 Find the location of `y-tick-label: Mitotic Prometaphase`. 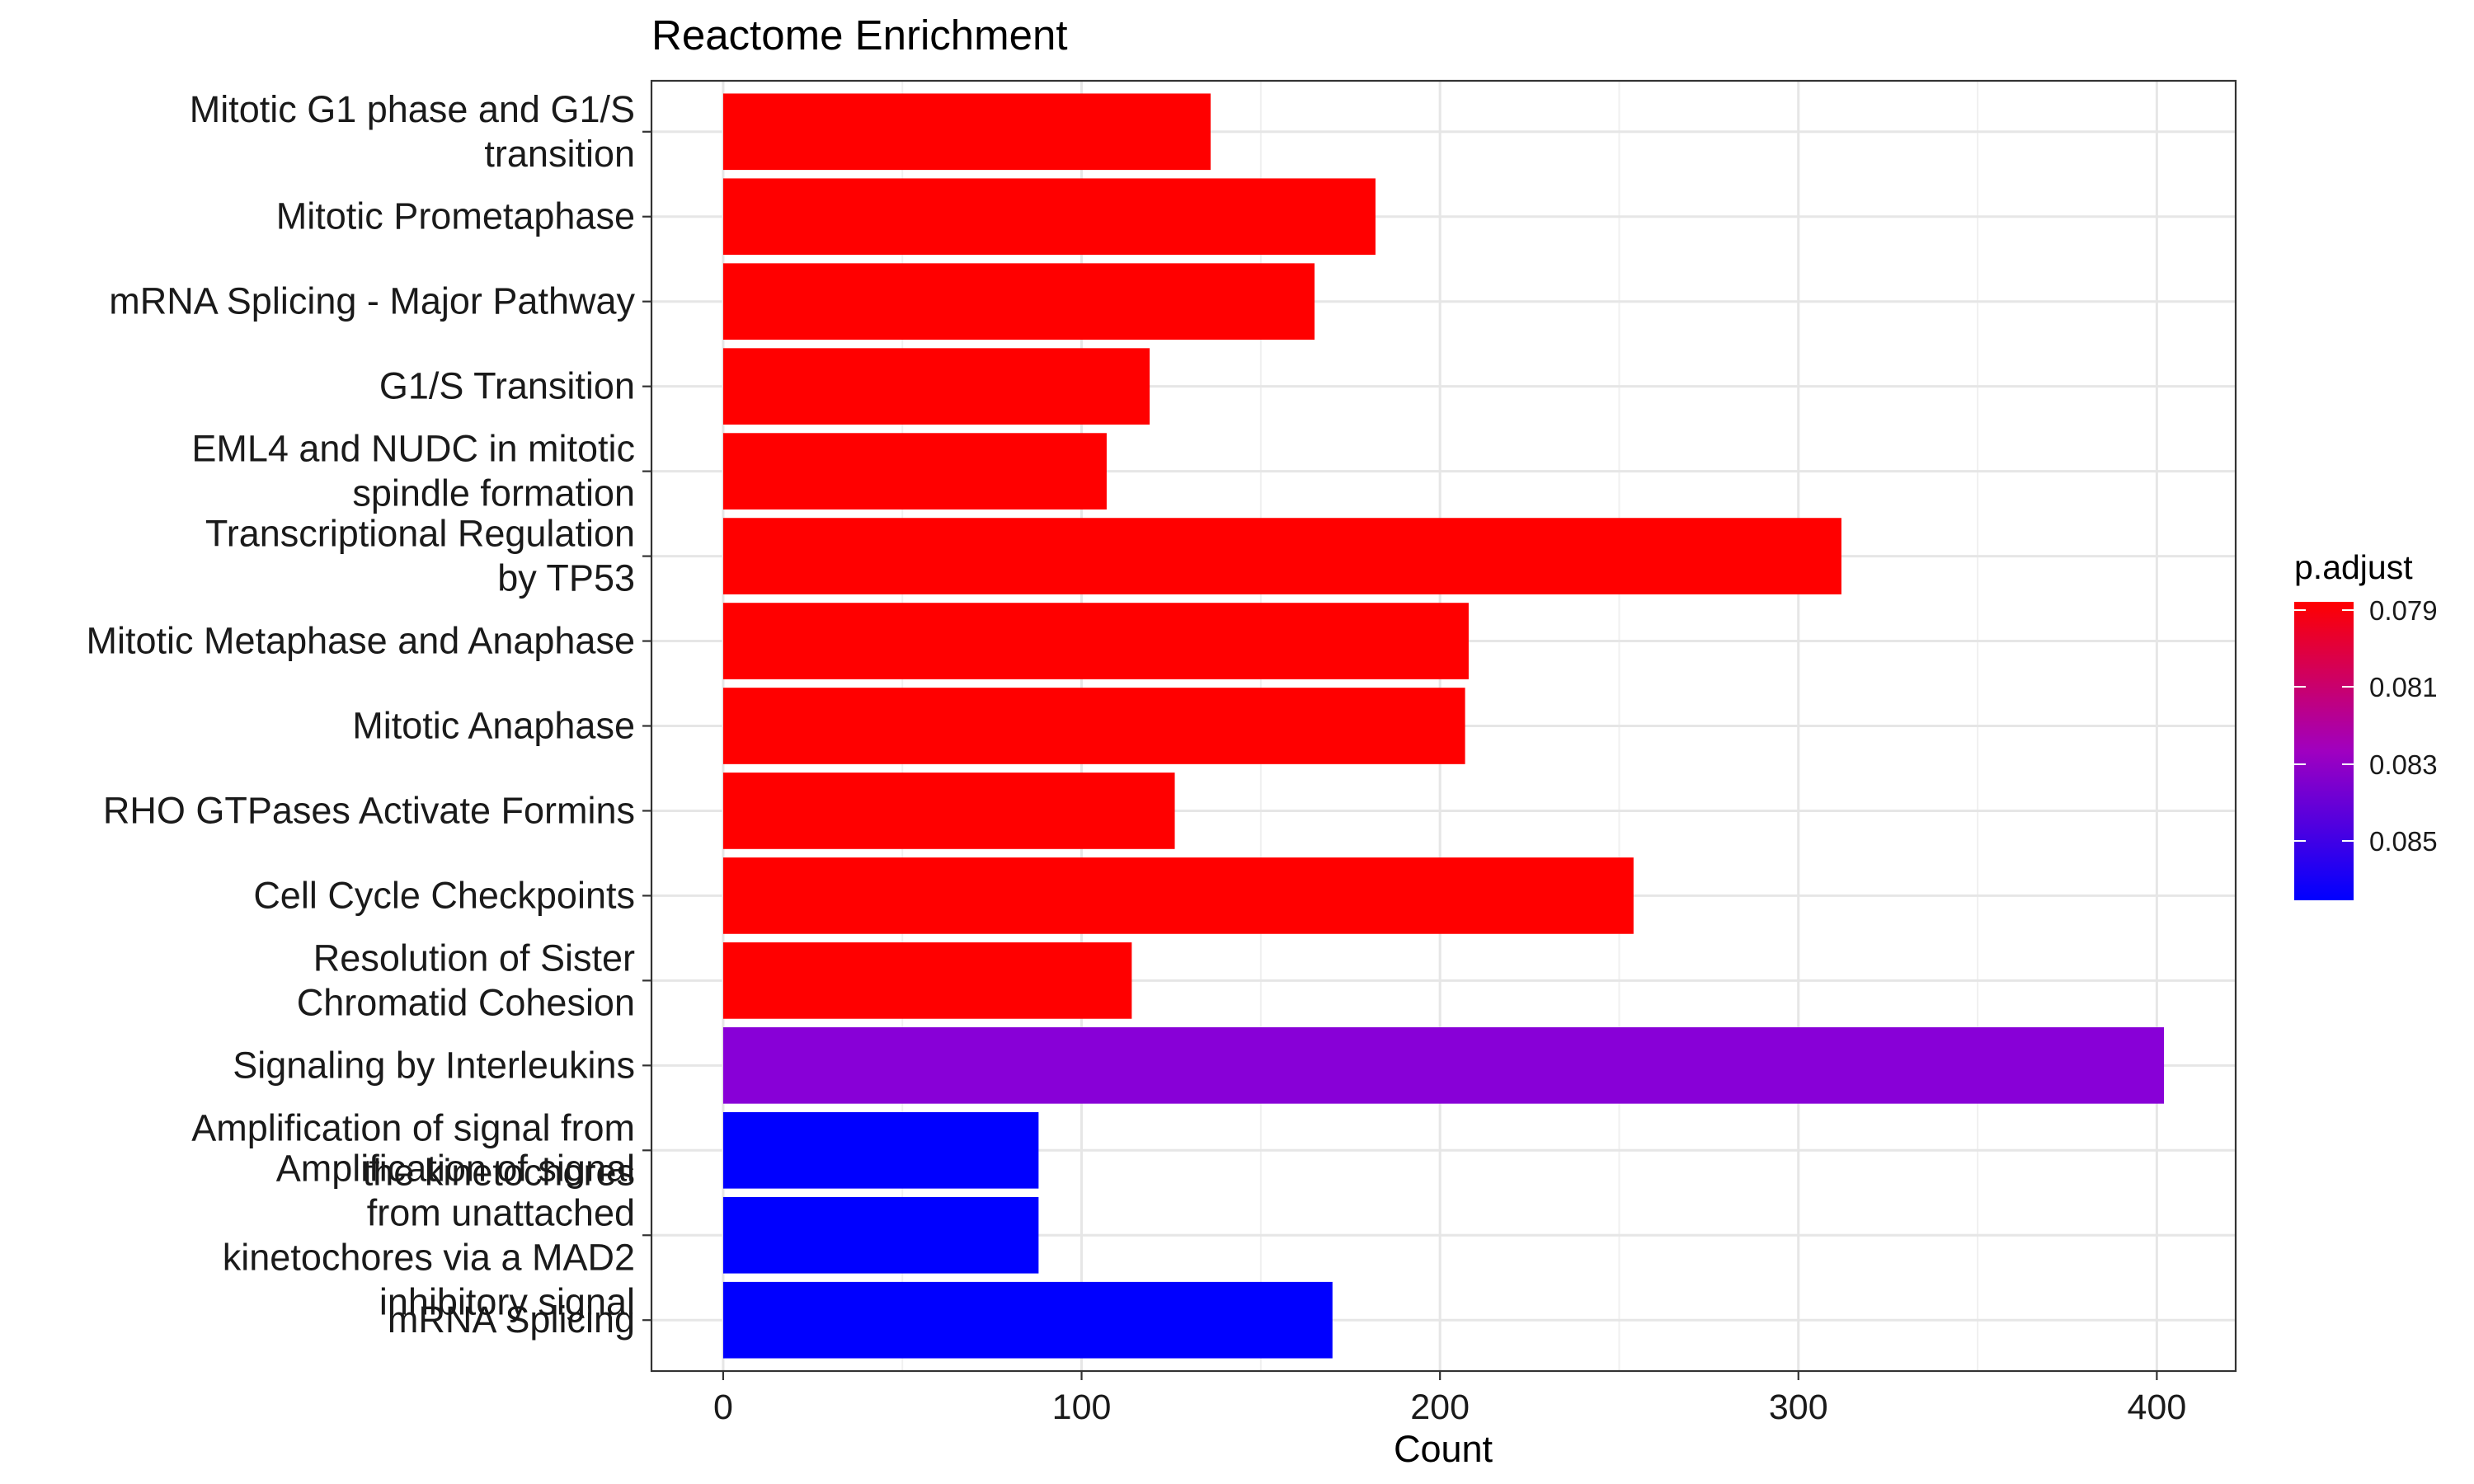

y-tick-label: Mitotic Prometaphase is located at coordinates (455, 216).